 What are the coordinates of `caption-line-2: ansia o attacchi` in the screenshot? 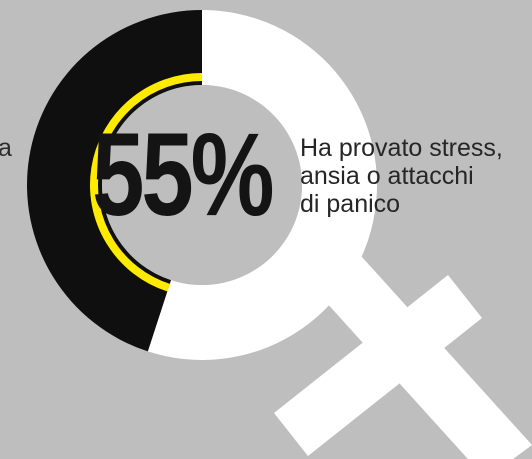 It's located at (387, 176).